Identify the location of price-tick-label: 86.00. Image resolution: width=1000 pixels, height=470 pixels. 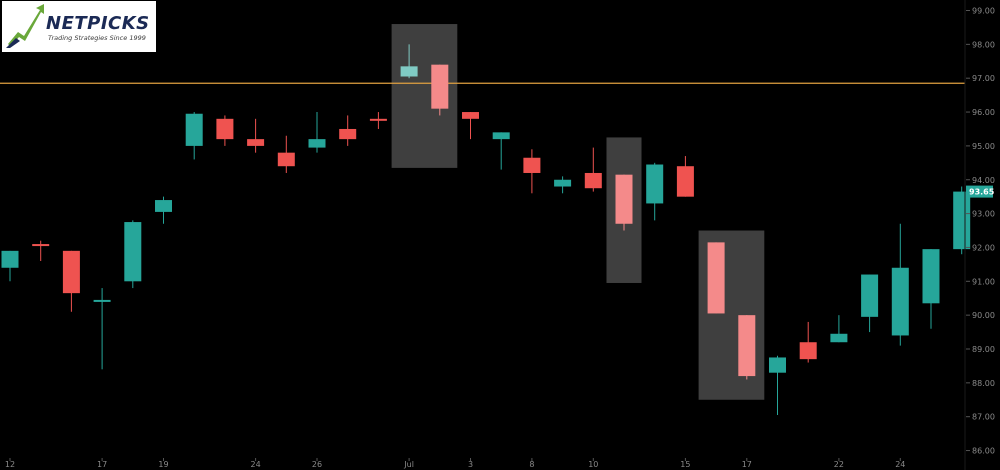
(983, 451).